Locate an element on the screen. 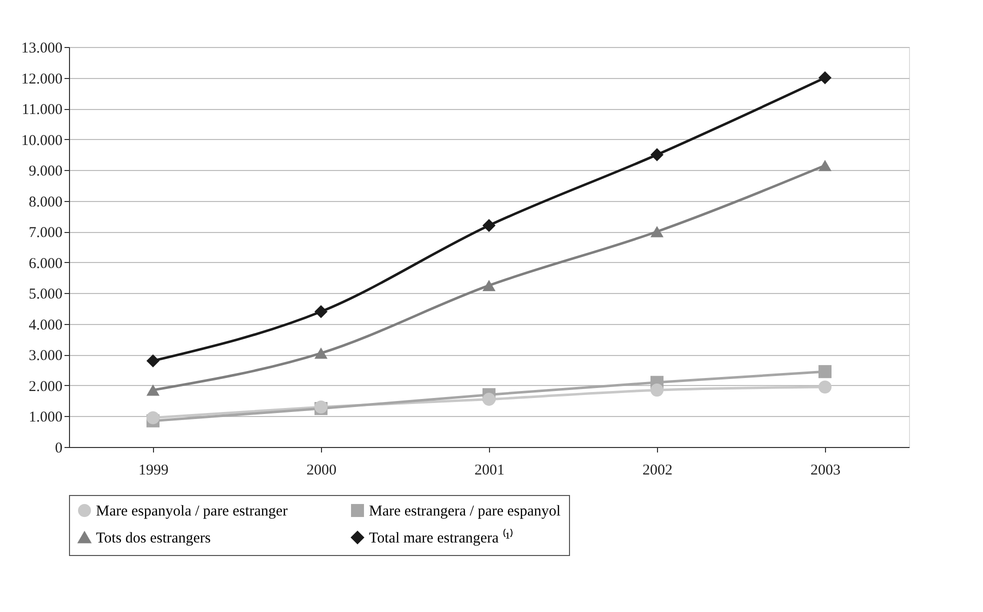 The image size is (983, 612). x-tick-label: 1999 is located at coordinates (153, 470).